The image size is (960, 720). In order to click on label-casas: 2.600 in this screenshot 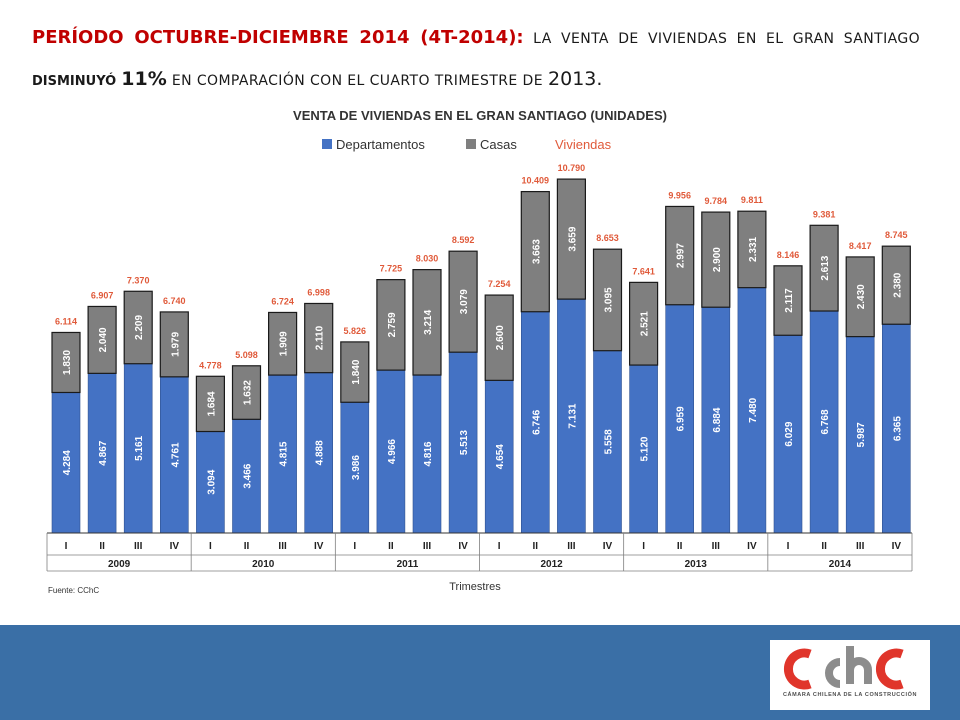, I will do `click(500, 337)`.